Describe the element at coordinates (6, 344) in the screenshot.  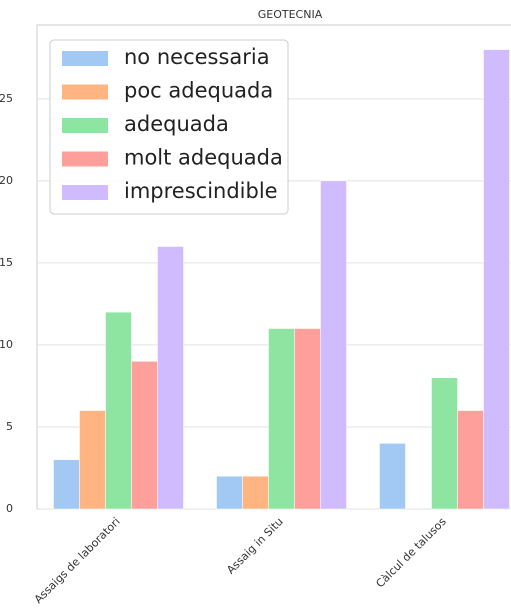
I see `y-tick-label: 10` at that location.